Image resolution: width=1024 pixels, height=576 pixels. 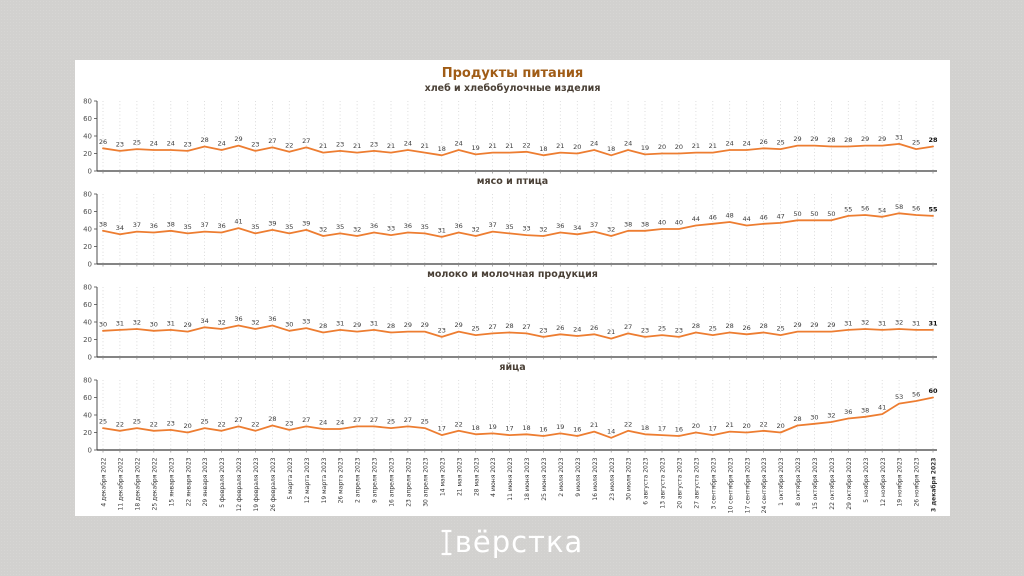 I want to click on date-label: 6 августа 2023, so click(x=646, y=480).